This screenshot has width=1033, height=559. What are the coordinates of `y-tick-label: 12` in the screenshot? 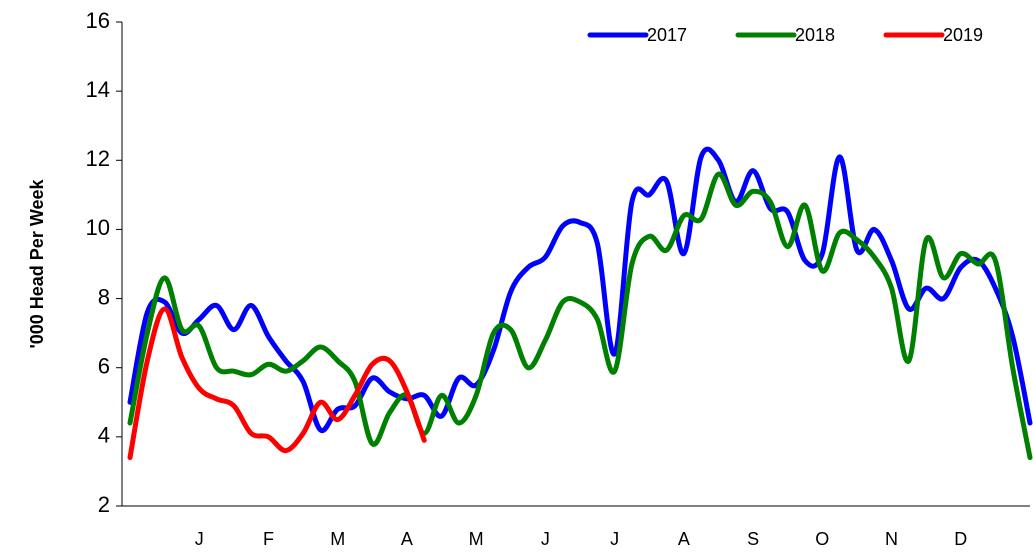 It's located at (98, 158).